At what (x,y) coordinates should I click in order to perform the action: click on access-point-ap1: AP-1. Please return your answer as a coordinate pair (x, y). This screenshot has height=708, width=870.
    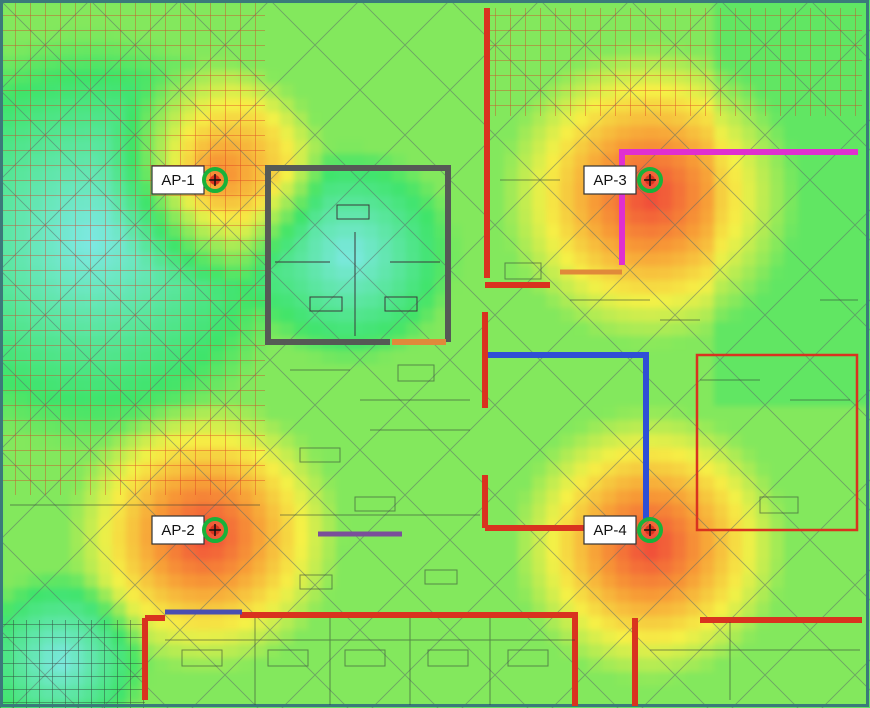
    Looking at the image, I should click on (189, 180).